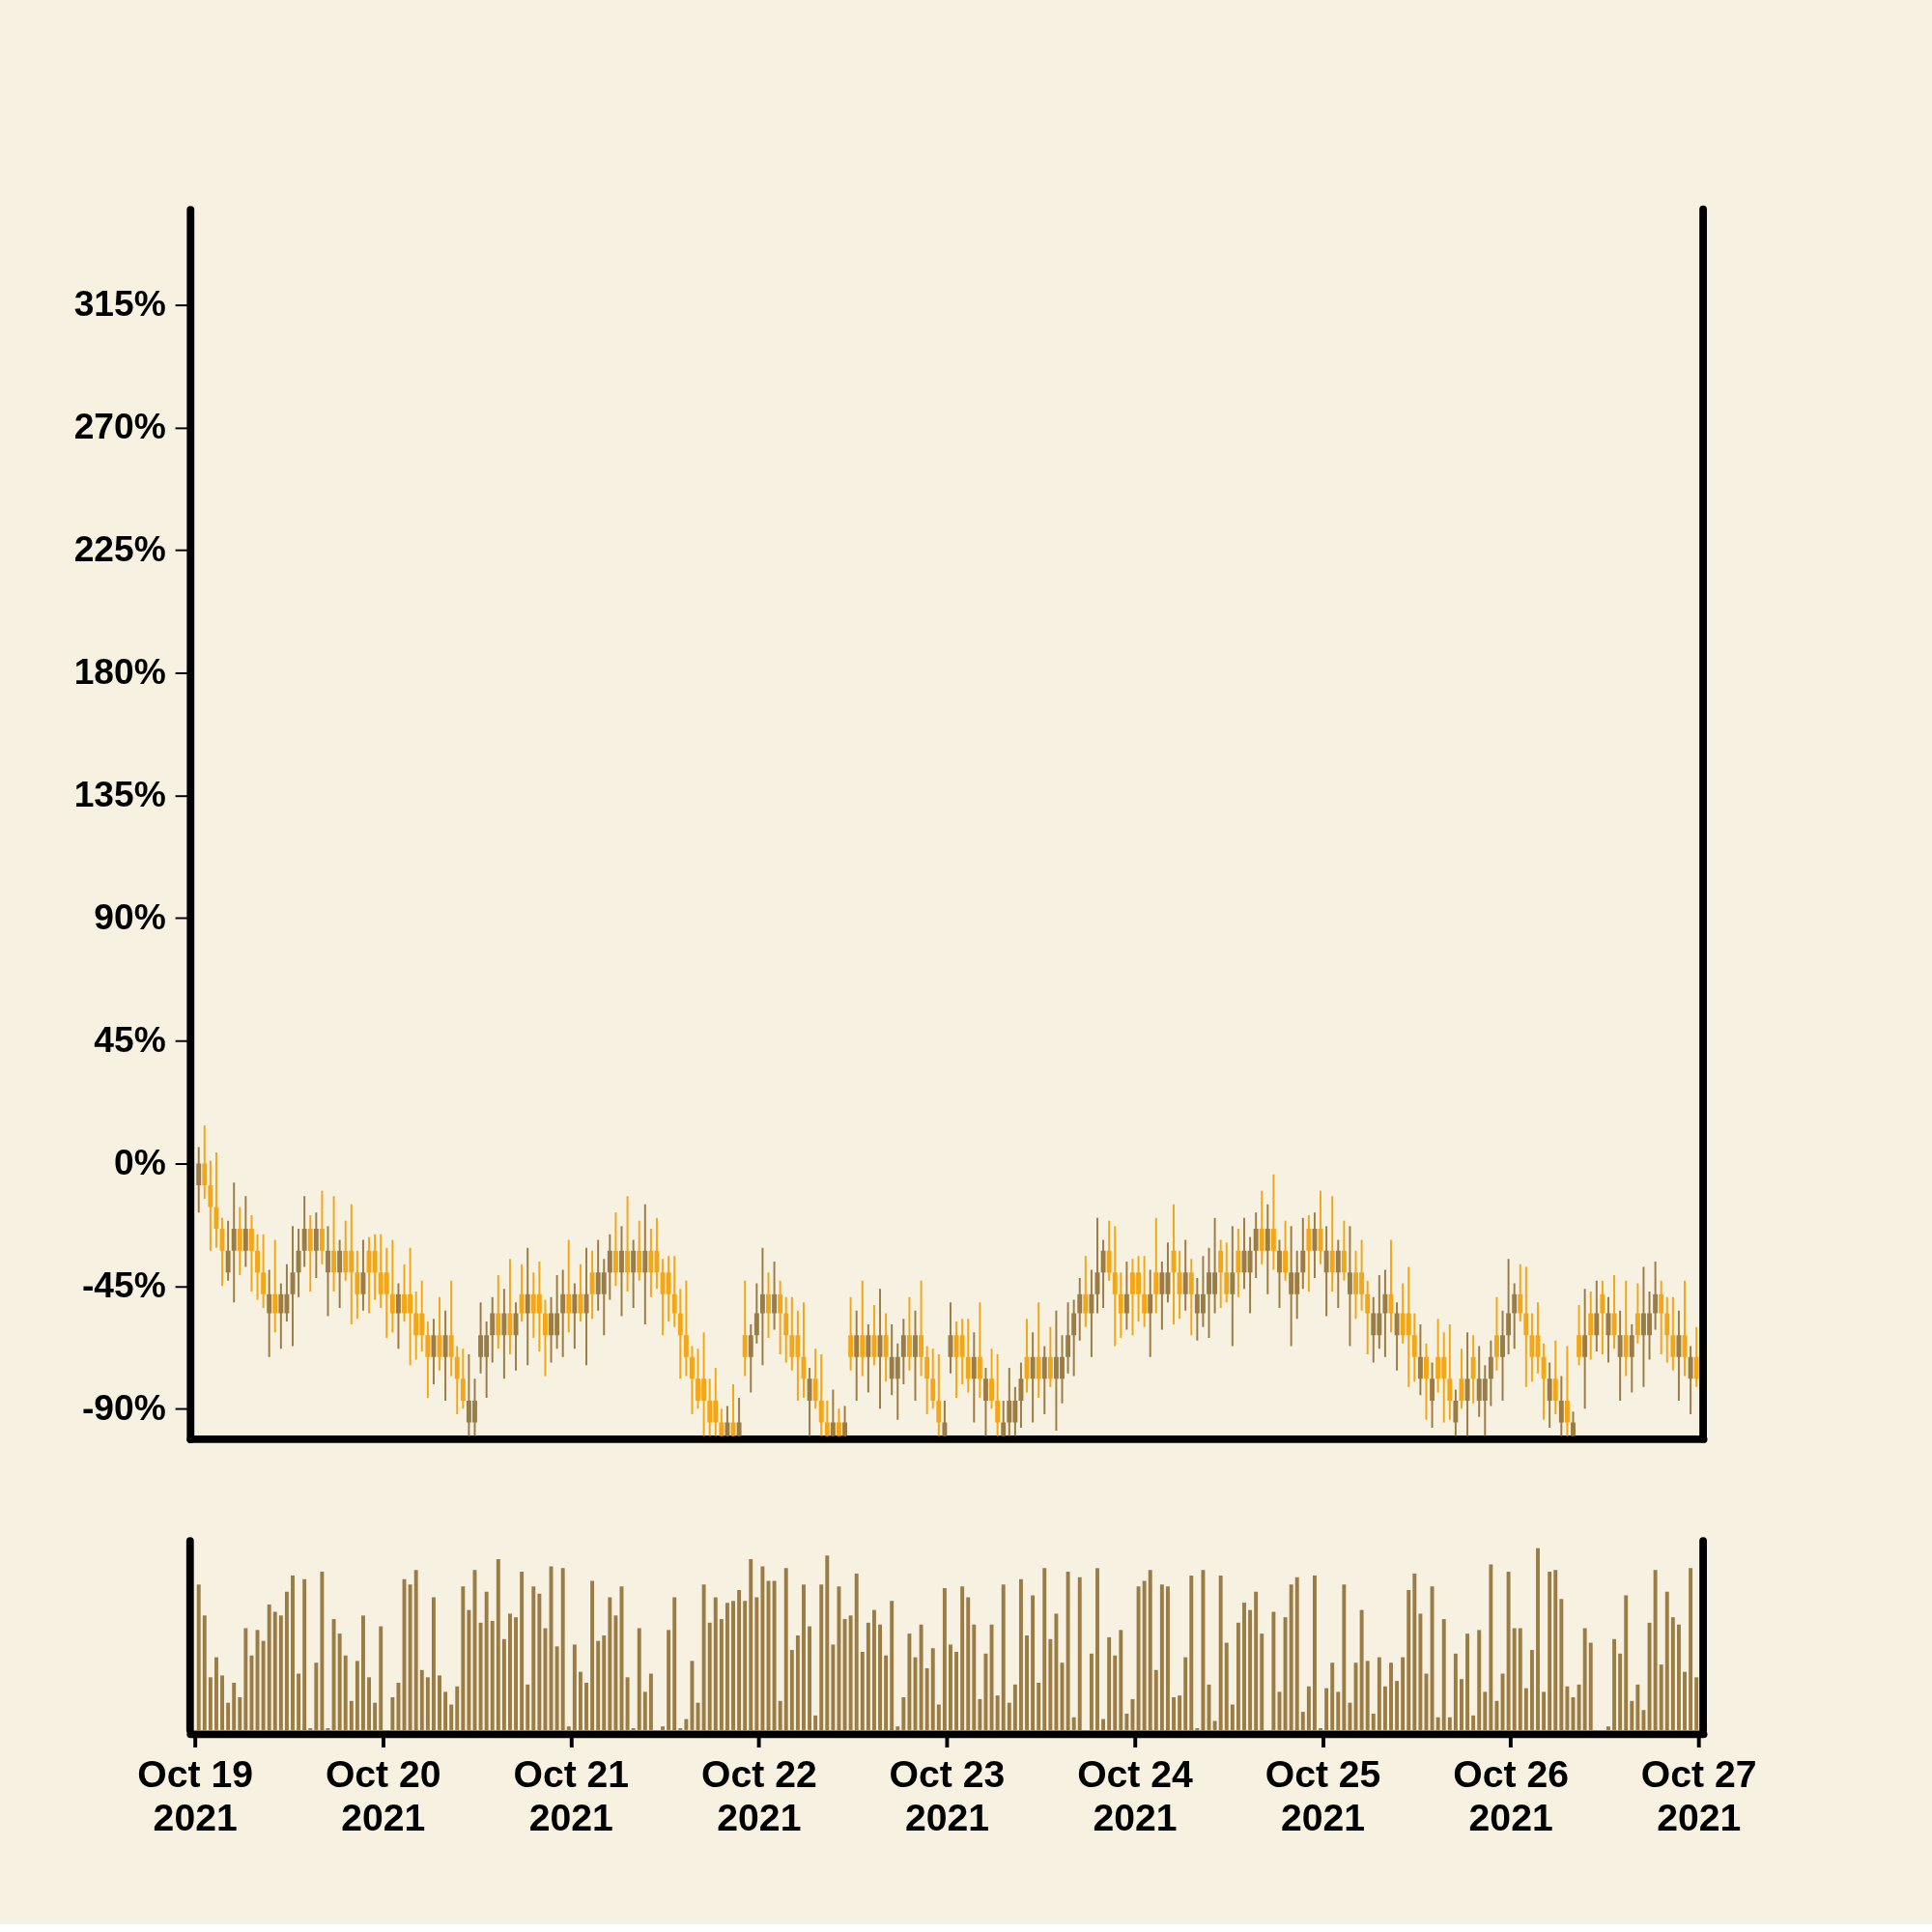  What do you see at coordinates (119, 671) in the screenshot?
I see `y-tick-label: 180%` at bounding box center [119, 671].